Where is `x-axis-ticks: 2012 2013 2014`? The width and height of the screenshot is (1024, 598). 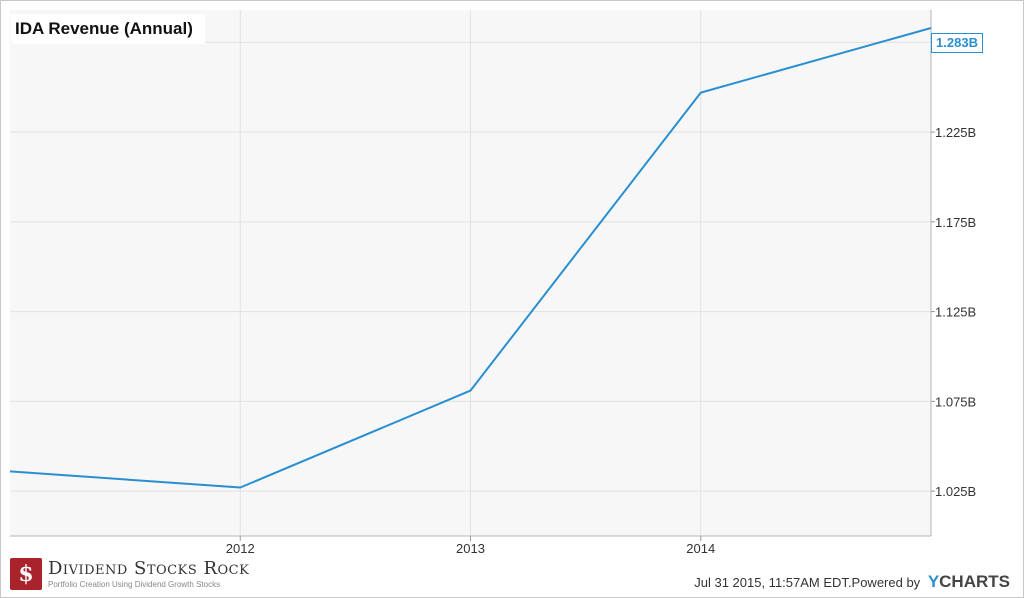
x-axis-ticks: 2012 2013 2014 is located at coordinates (470, 546).